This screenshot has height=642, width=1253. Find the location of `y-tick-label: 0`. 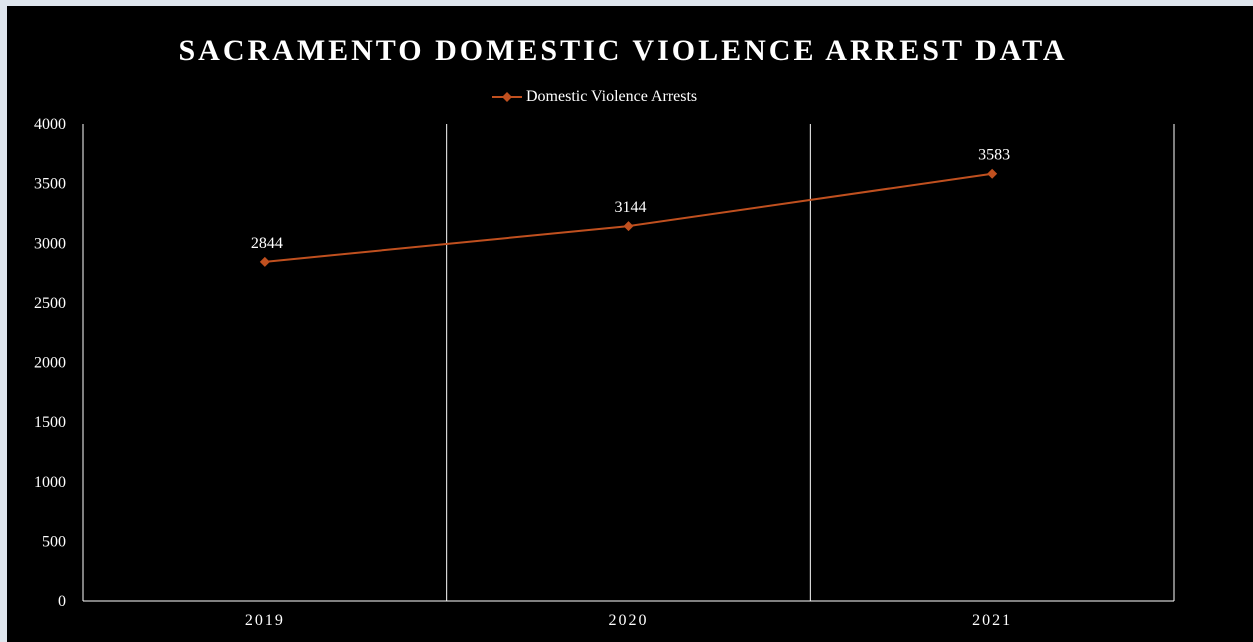

y-tick-label: 0 is located at coordinates (62, 601).